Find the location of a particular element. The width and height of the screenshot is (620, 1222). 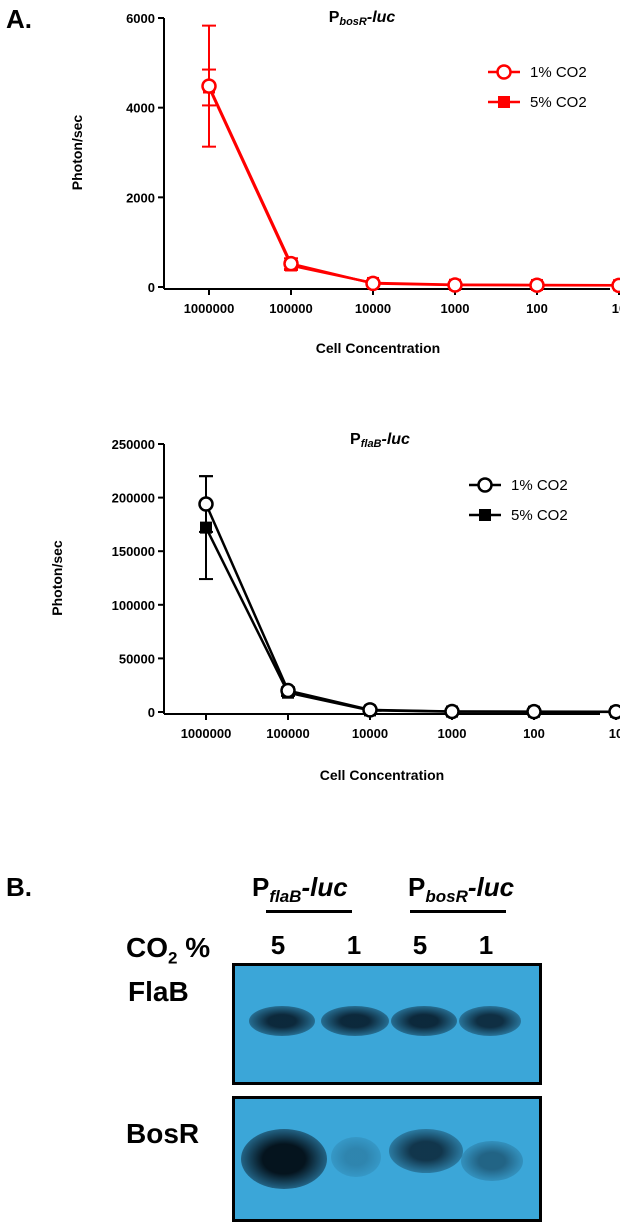

co2-percent-label: CO2 % is located at coordinates (168, 950).